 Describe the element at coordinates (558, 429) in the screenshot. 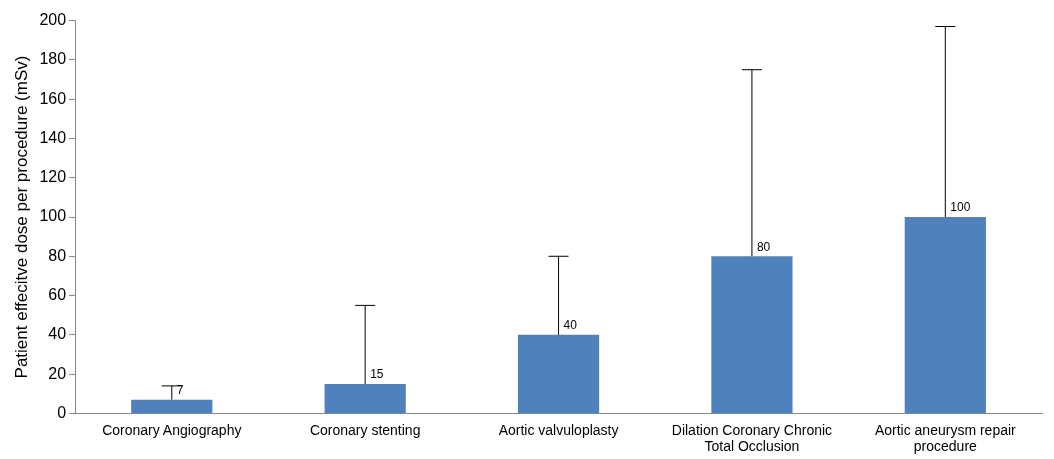

I see `x-tick-label: Aortic valvuloplasty` at that location.